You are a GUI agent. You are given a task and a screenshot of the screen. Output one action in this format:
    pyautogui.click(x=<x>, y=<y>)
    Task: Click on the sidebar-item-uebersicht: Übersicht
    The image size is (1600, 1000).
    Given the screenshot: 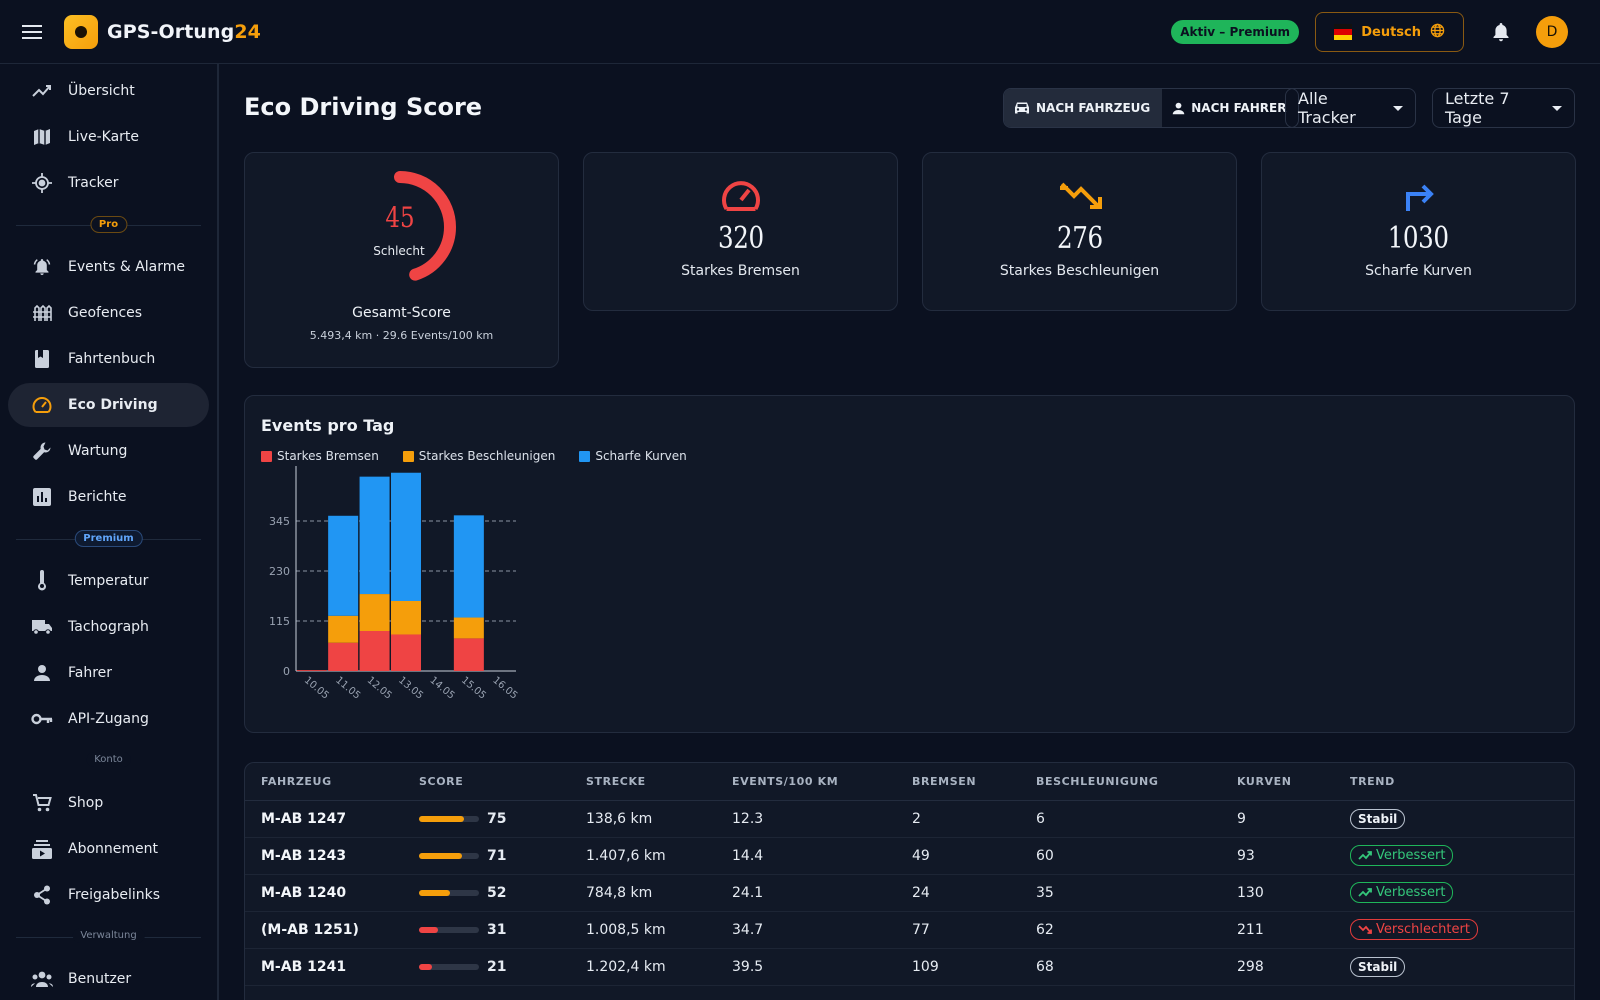 What is the action you would take?
    pyautogui.click(x=108, y=91)
    